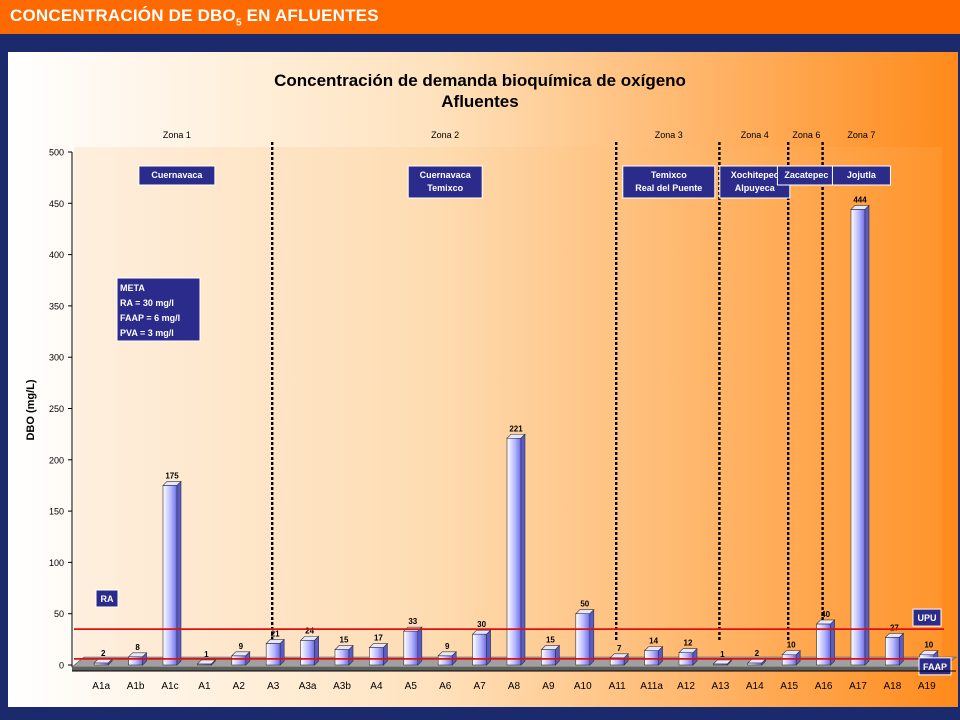  Describe the element at coordinates (150, 318) in the screenshot. I see `meta-line: FAAP = 6 mg/l` at that location.